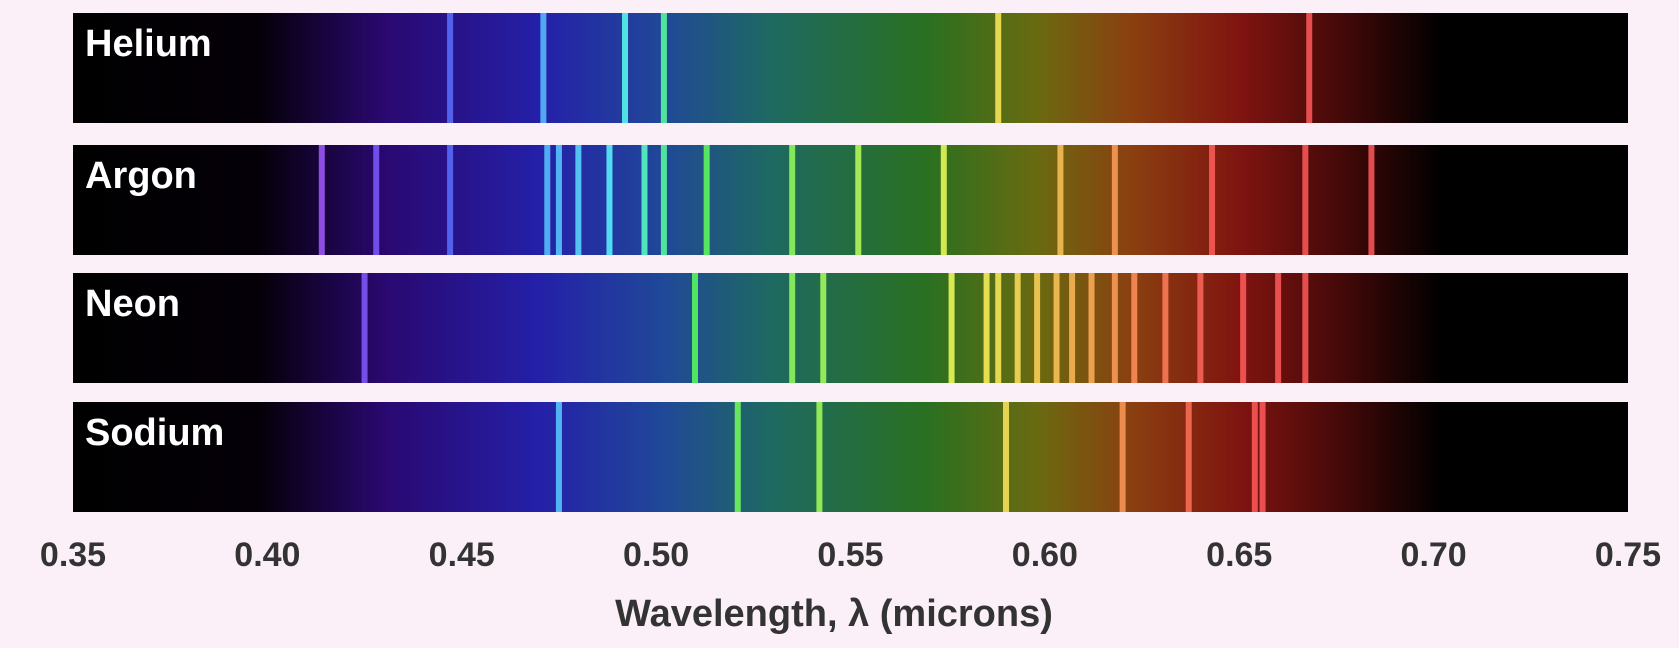 This screenshot has width=1679, height=648. Describe the element at coordinates (73, 555) in the screenshot. I see `x-tick-label: 0.35` at that location.